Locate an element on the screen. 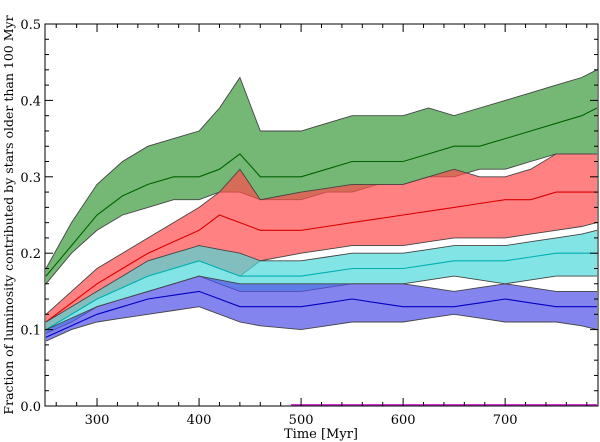 This screenshot has width=600, height=442. x-tick-label: 300 is located at coordinates (97, 420).